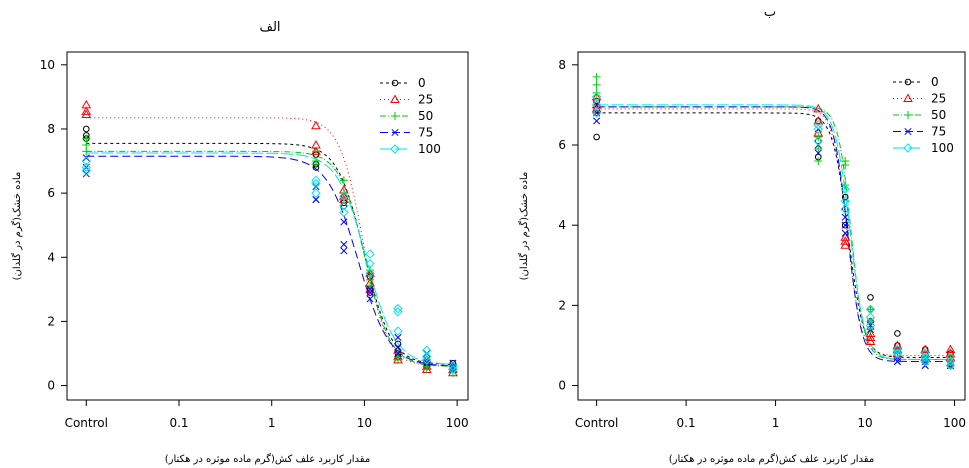 This screenshot has height=468, width=969. Describe the element at coordinates (562, 305) in the screenshot. I see `y-tick-label: 2` at that location.